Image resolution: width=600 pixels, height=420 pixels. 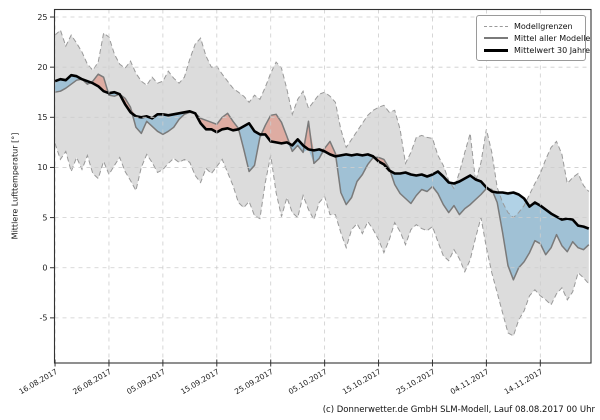 I want to click on x-tick-label: 15.09.2017, so click(x=200, y=381).